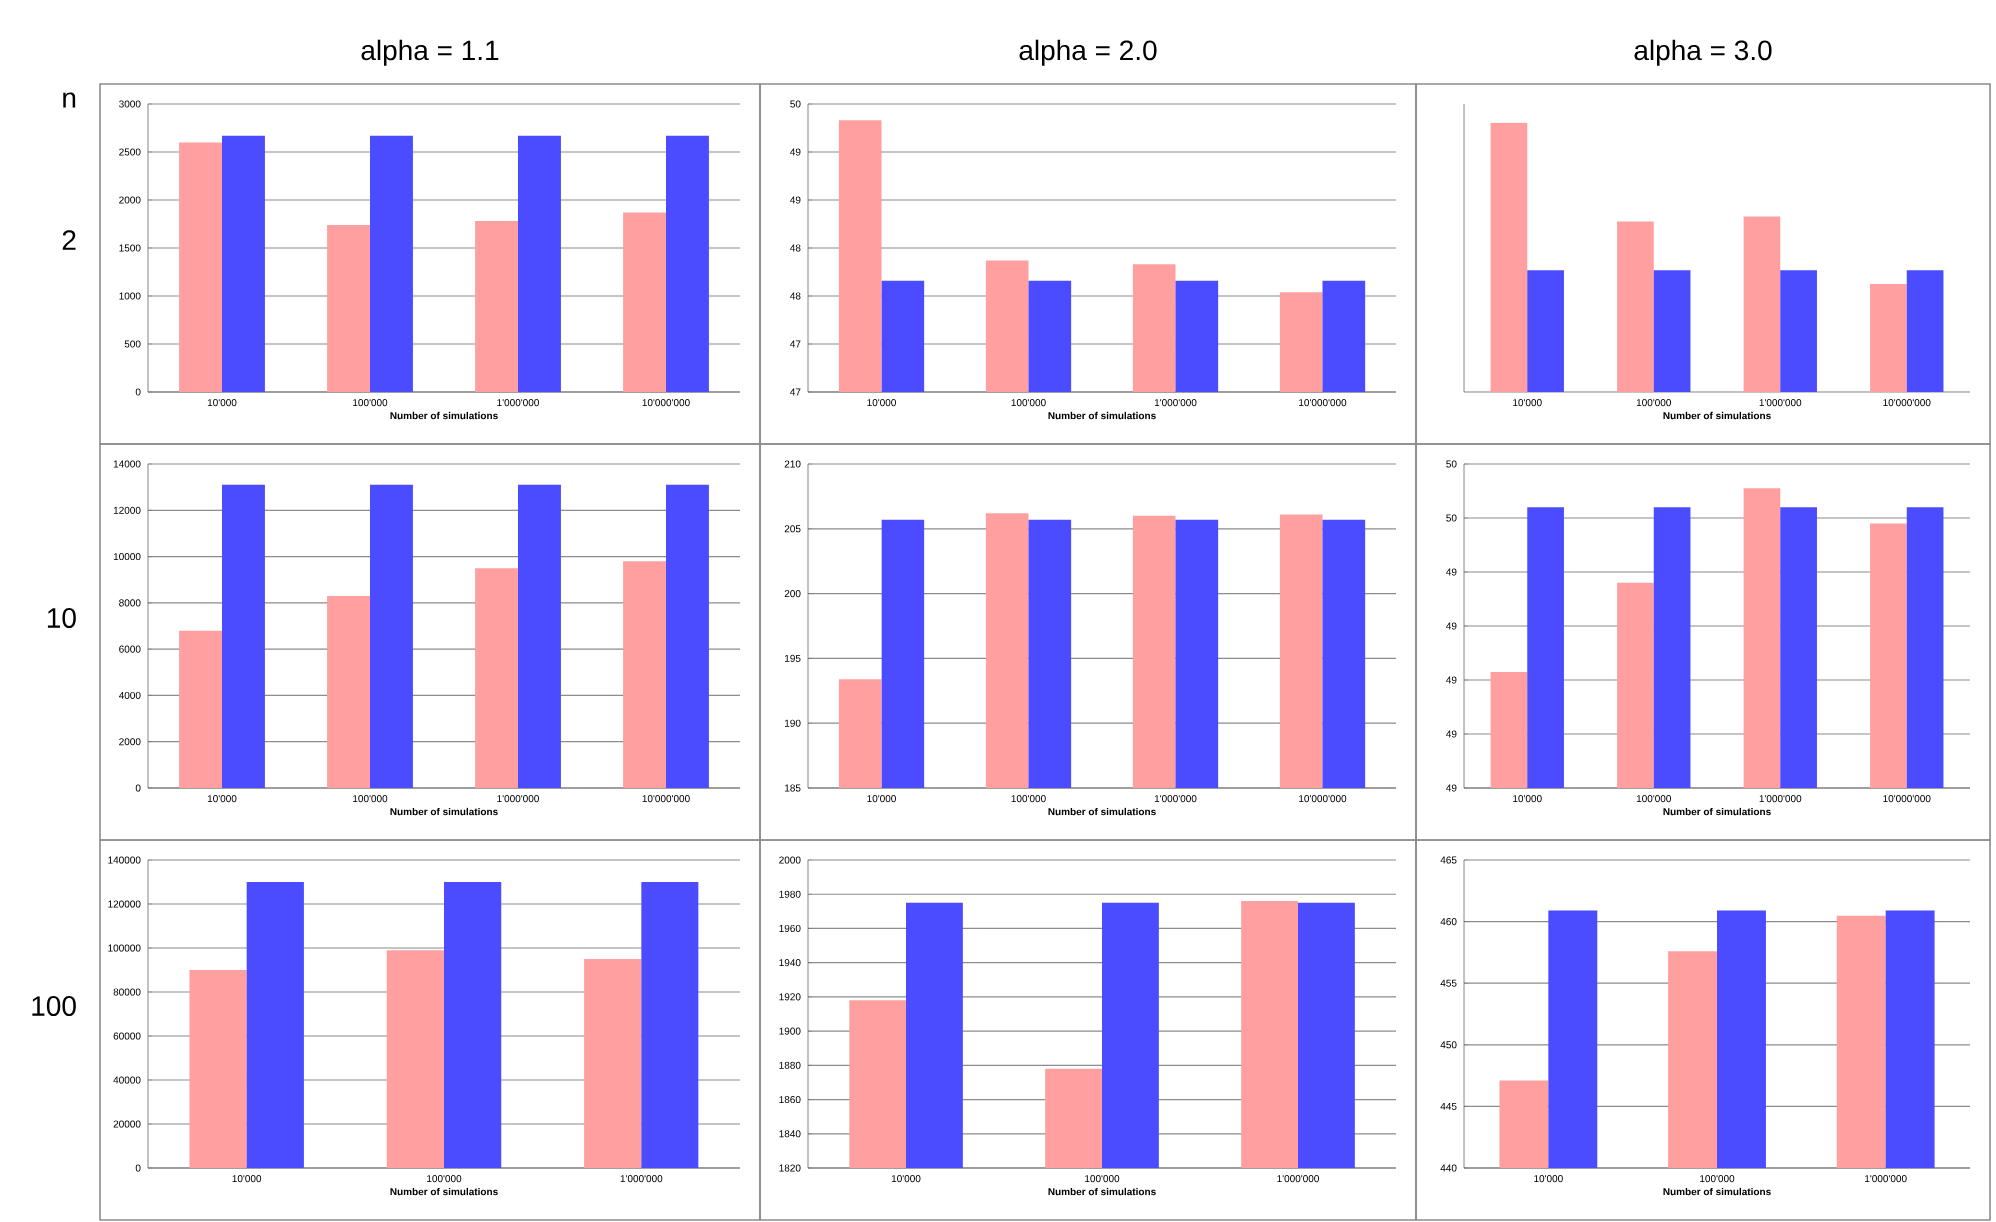 This screenshot has height=1222, width=1996. I want to click on chart-title: alpha = 2.0, so click(1088, 52).